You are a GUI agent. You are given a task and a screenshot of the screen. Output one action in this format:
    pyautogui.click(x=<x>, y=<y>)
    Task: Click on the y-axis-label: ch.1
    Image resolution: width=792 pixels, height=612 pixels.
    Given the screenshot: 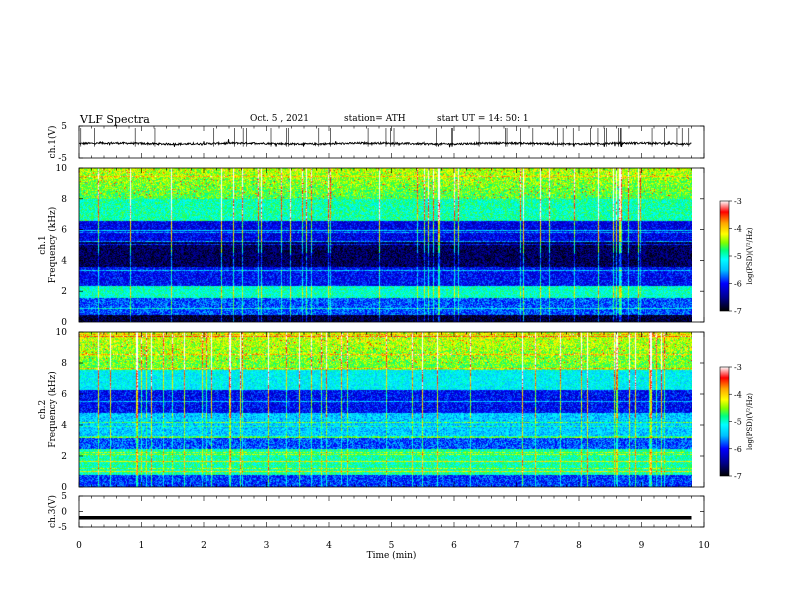 What is the action you would take?
    pyautogui.click(x=43, y=244)
    